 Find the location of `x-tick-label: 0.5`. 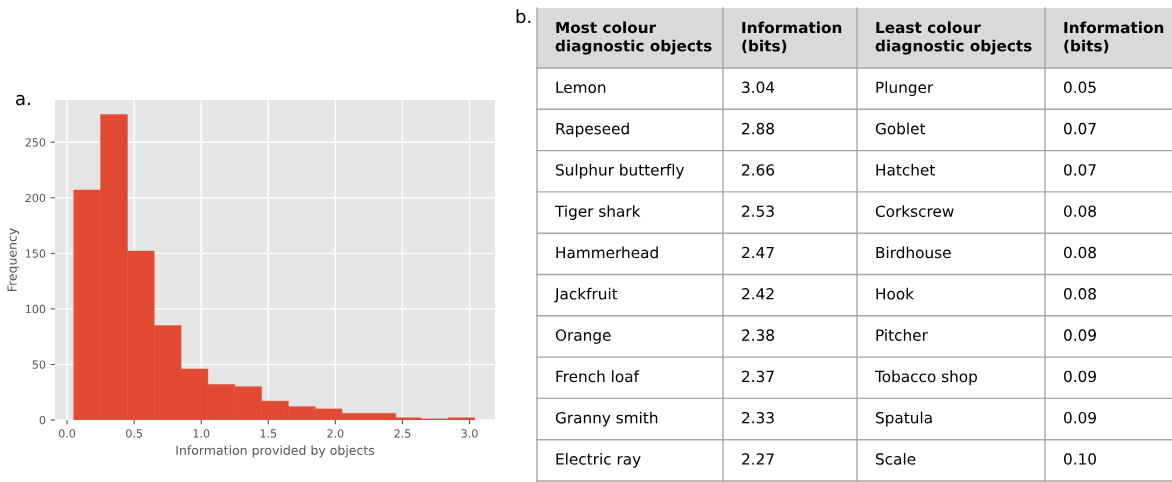

x-tick-label: 0.5 is located at coordinates (134, 433).